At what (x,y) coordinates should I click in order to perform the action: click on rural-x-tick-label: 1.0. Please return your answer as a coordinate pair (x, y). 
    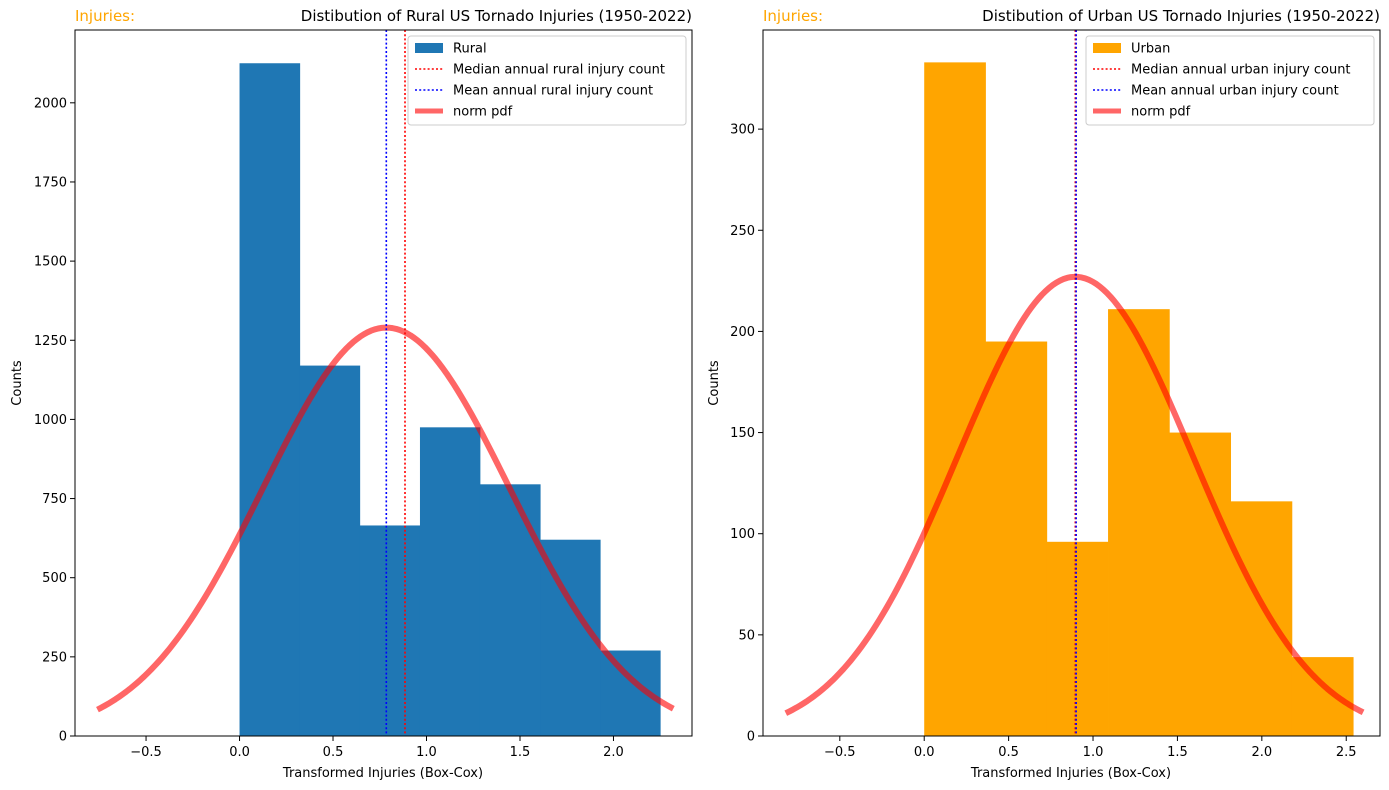
    Looking at the image, I should click on (426, 752).